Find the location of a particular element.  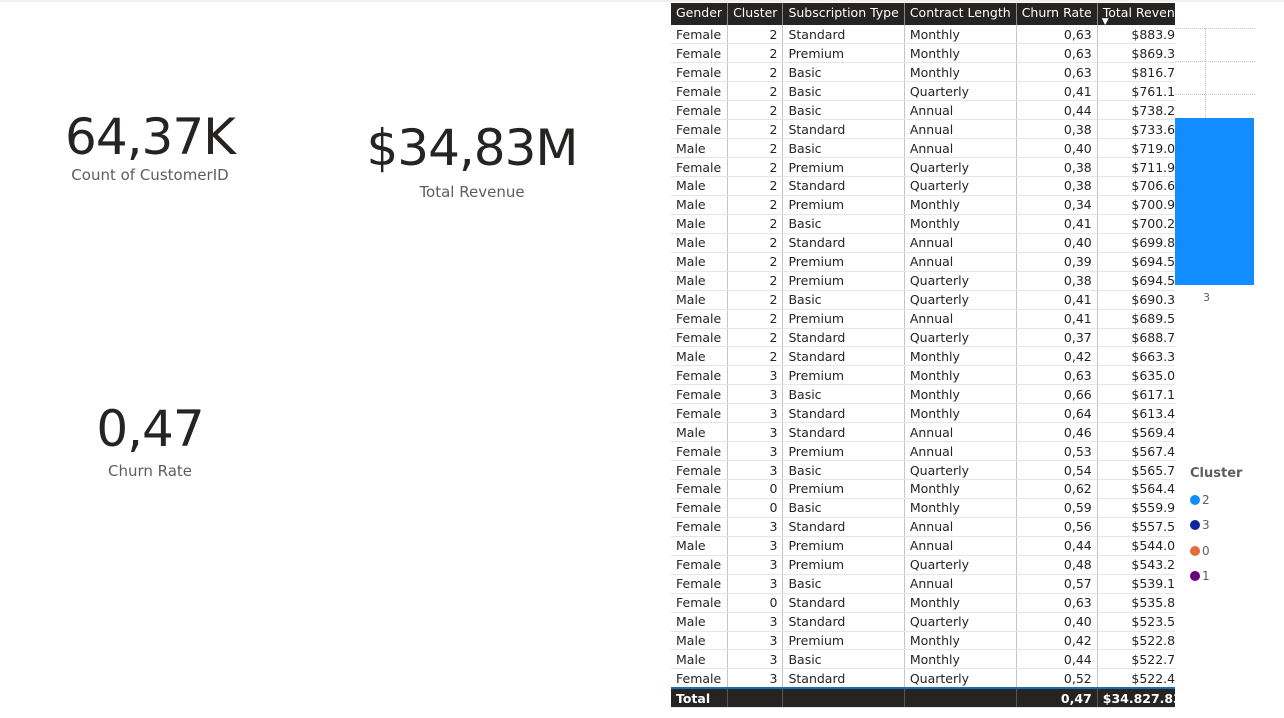

table-cell: $522.714 is located at coordinates (1136, 659).